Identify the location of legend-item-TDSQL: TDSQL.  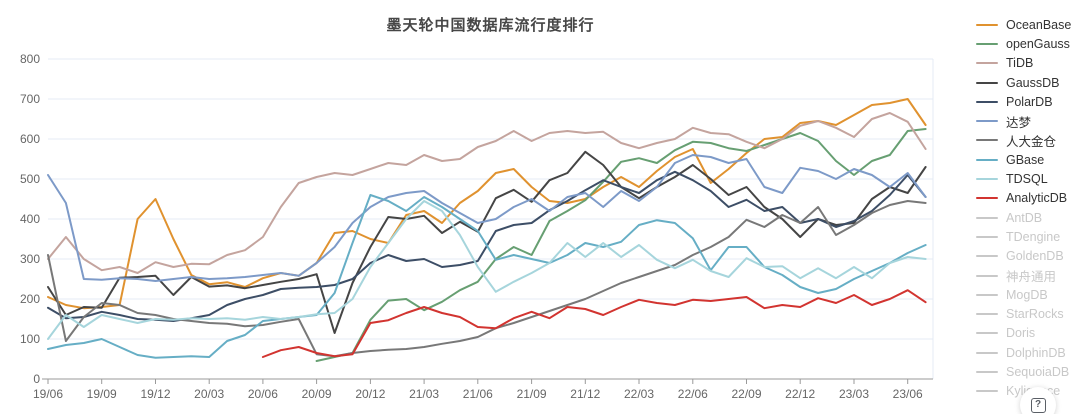
(1028, 178).